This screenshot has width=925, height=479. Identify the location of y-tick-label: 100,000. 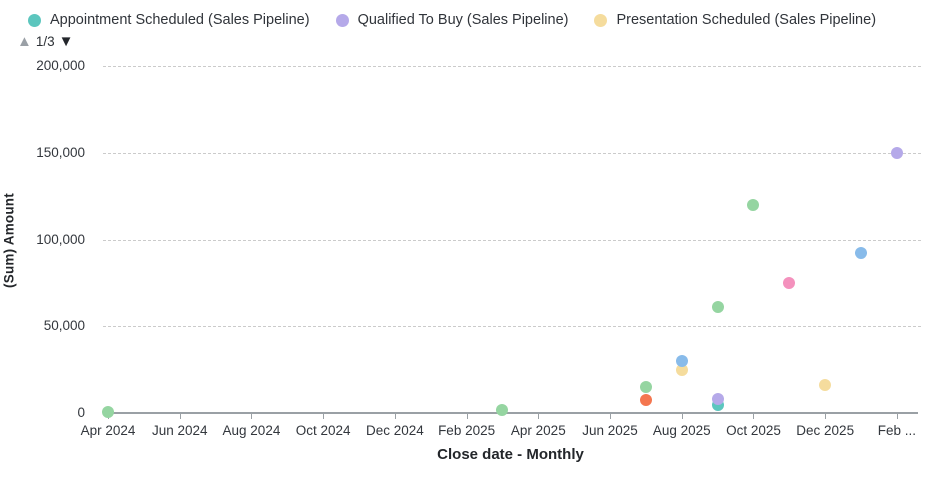
(60, 239).